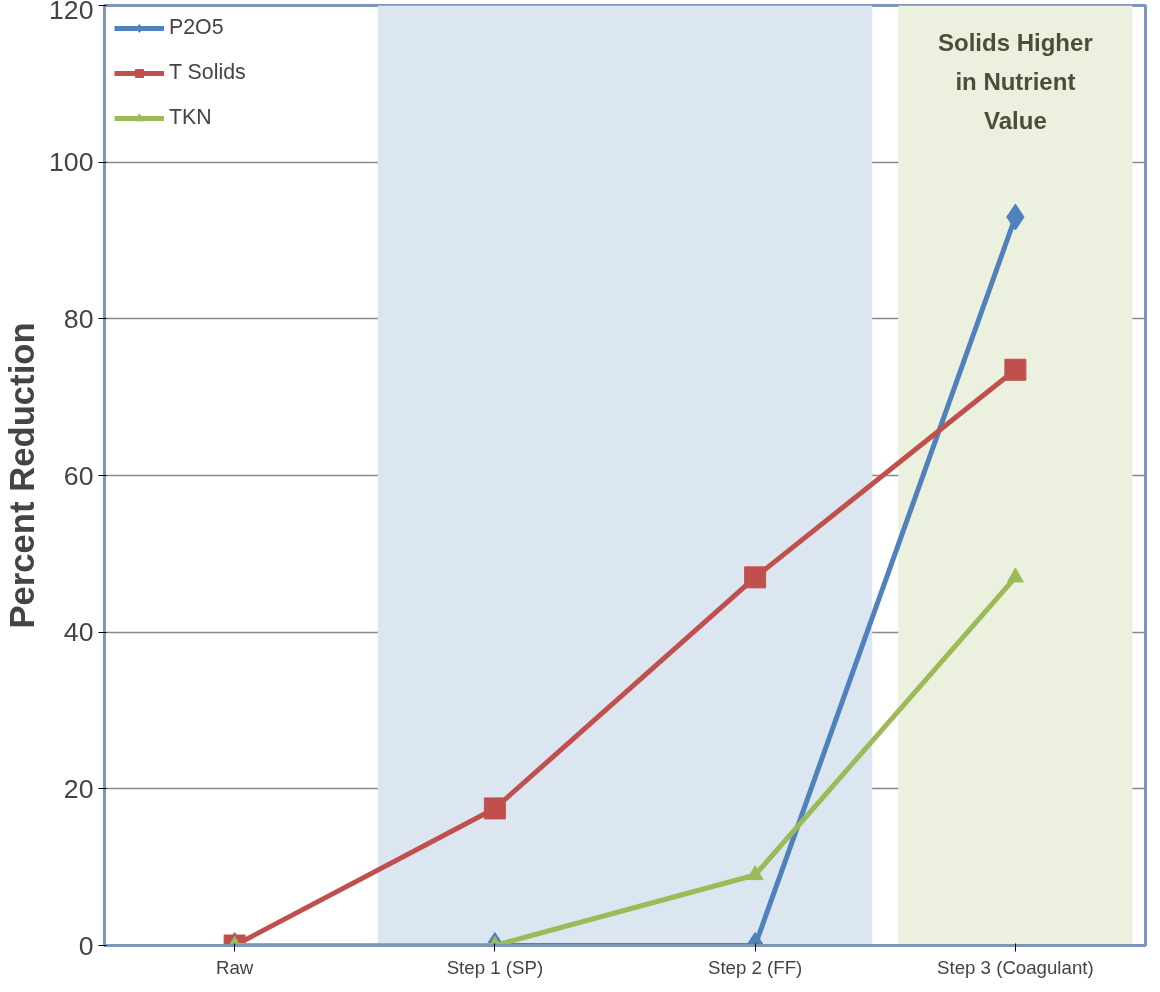  Describe the element at coordinates (78, 788) in the screenshot. I see `y-tick-label: 20` at that location.